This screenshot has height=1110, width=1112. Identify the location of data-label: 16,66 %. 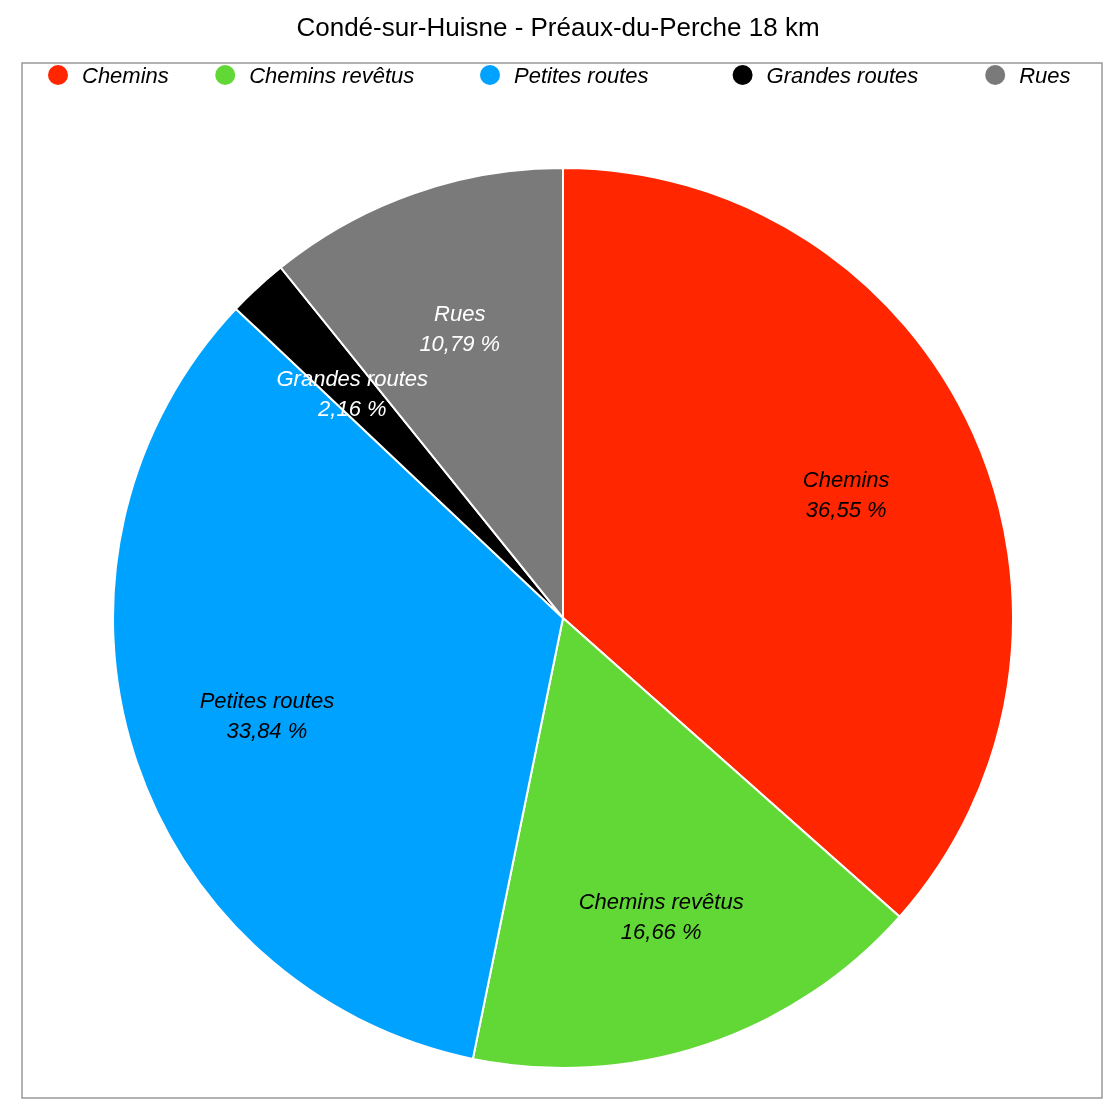
(661, 931).